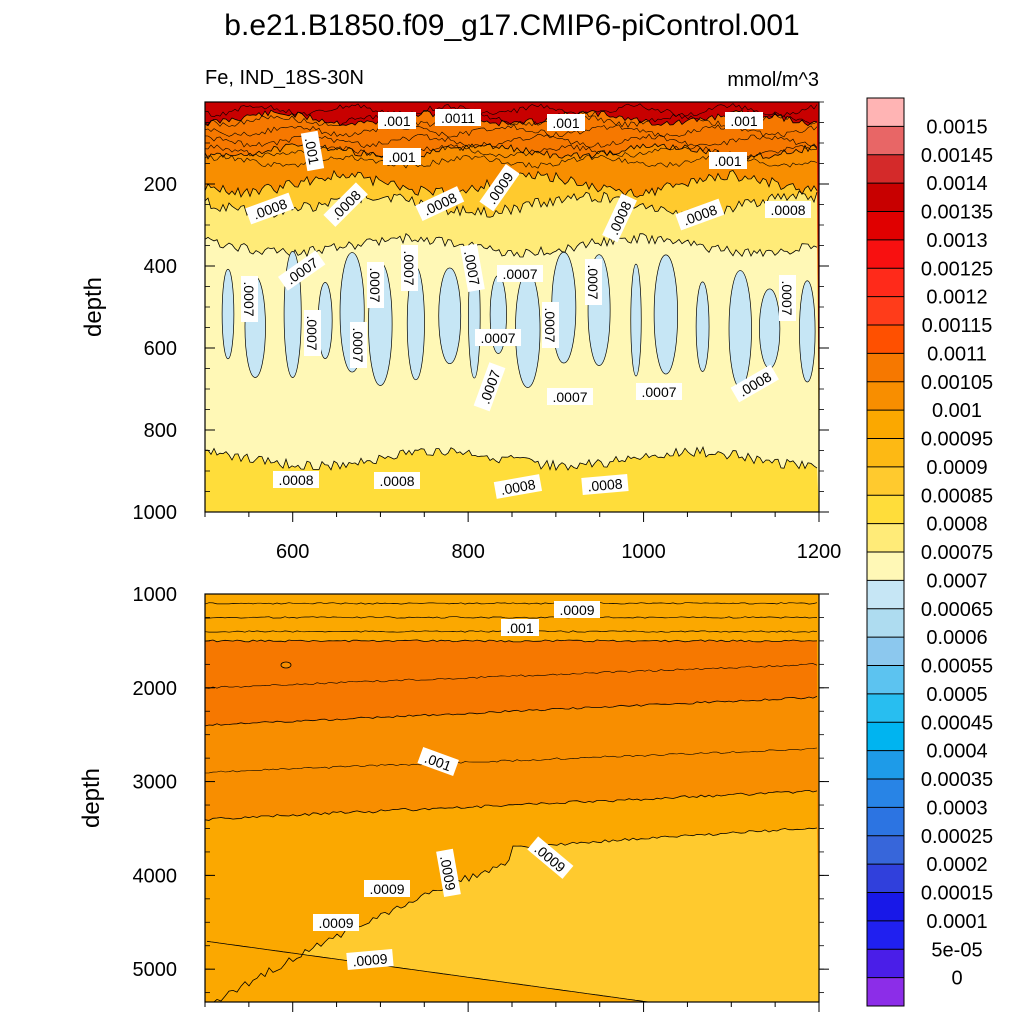 The image size is (1024, 1024). Describe the element at coordinates (956, 468) in the screenshot. I see `colorbar-tick-label: 0.0009` at that location.